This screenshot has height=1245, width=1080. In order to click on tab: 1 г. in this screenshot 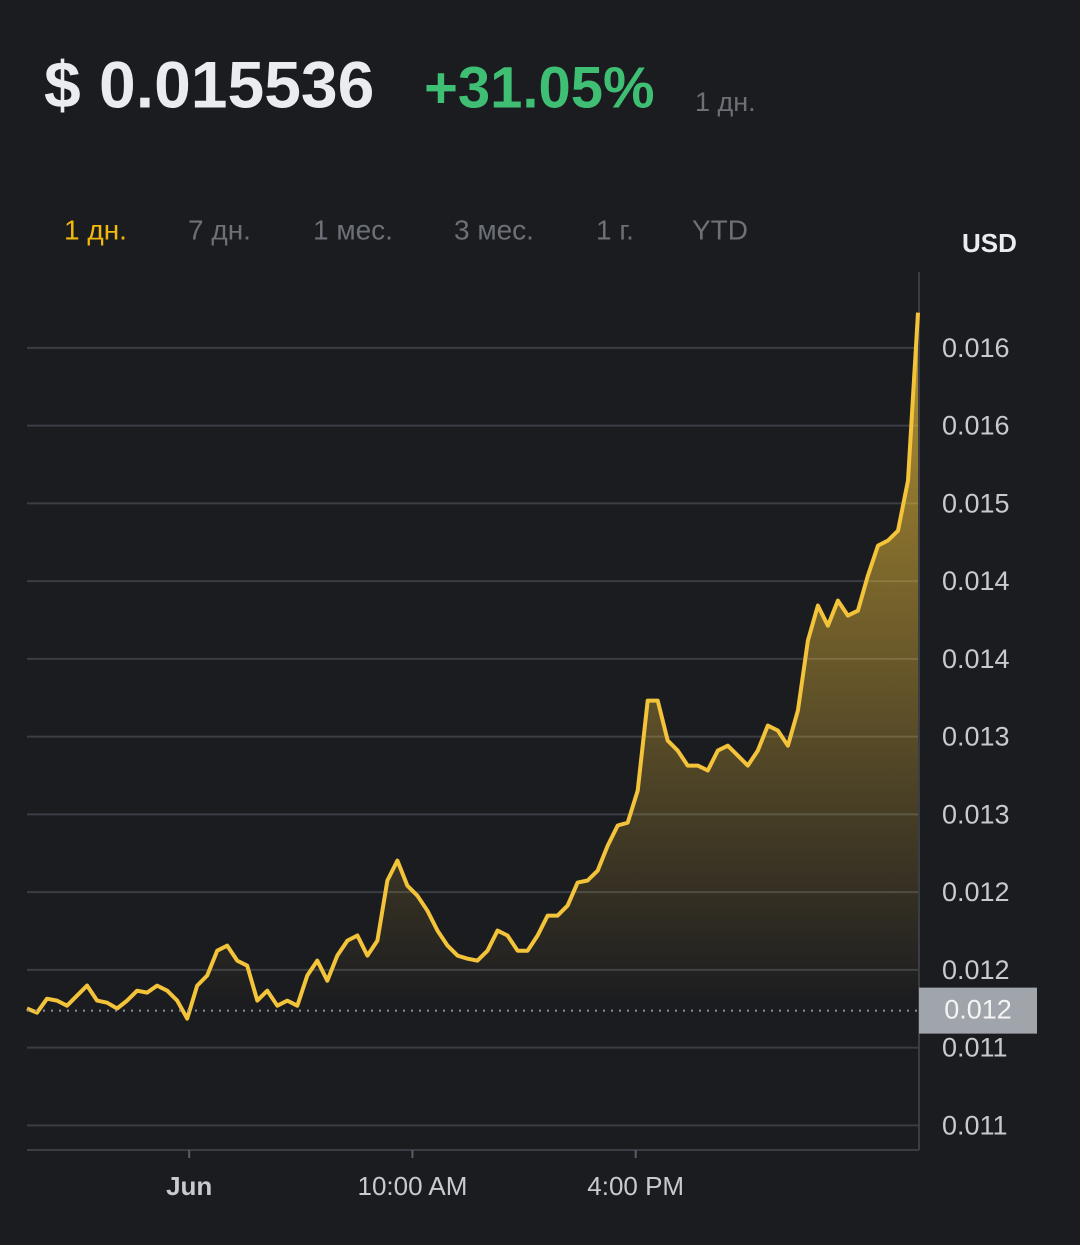, I will do `click(615, 229)`.